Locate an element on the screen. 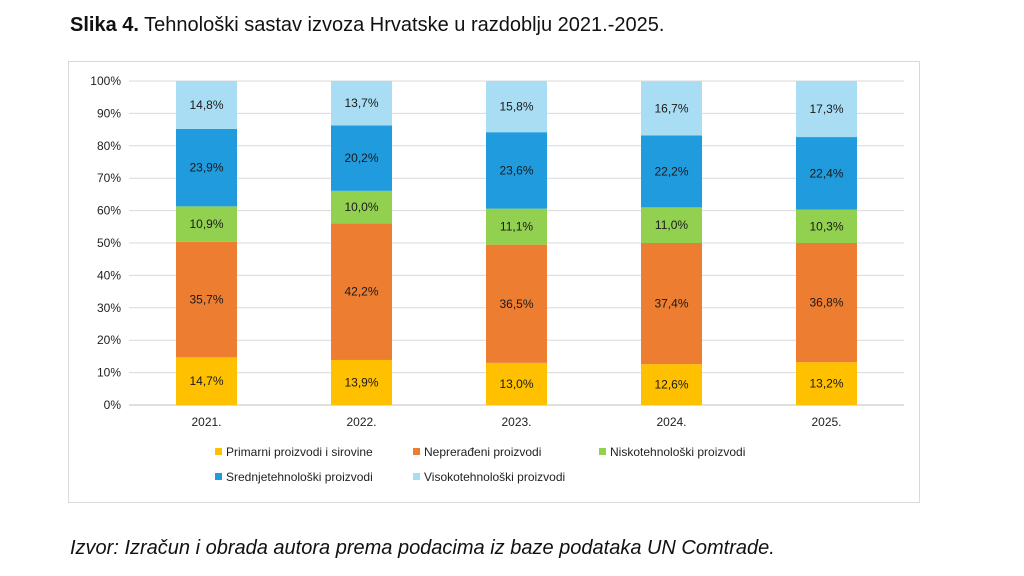 Image resolution: width=1024 pixels, height=576 pixels. data-label: 13,2% is located at coordinates (826, 384).